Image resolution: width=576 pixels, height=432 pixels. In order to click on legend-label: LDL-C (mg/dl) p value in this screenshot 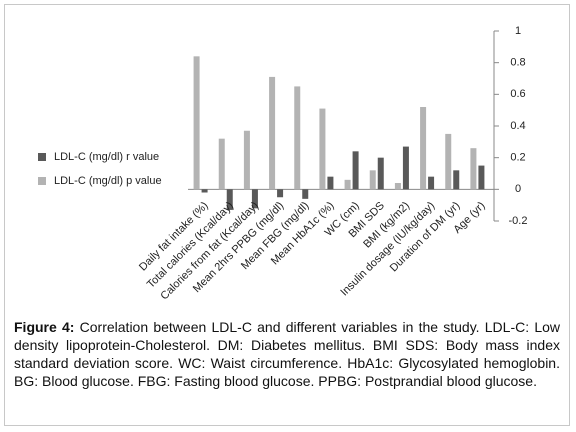, I will do `click(108, 181)`.